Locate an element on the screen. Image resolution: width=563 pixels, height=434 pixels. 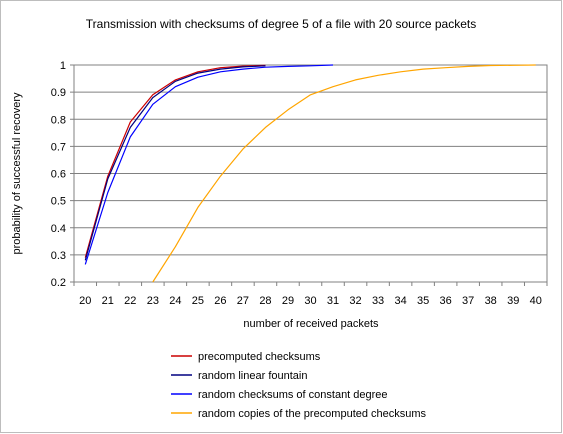
x-tick-label: 20 is located at coordinates (85, 301).